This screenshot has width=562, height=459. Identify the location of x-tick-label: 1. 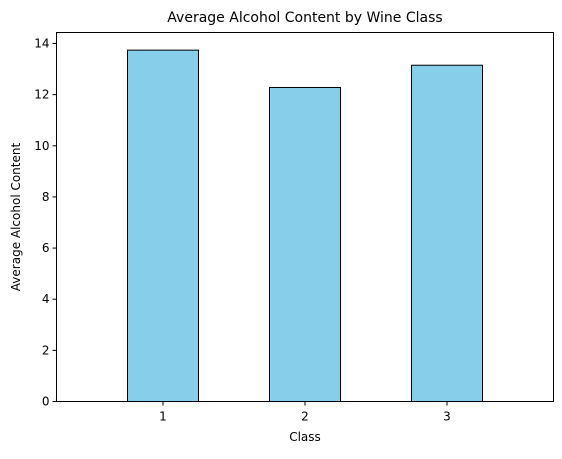
(163, 417).